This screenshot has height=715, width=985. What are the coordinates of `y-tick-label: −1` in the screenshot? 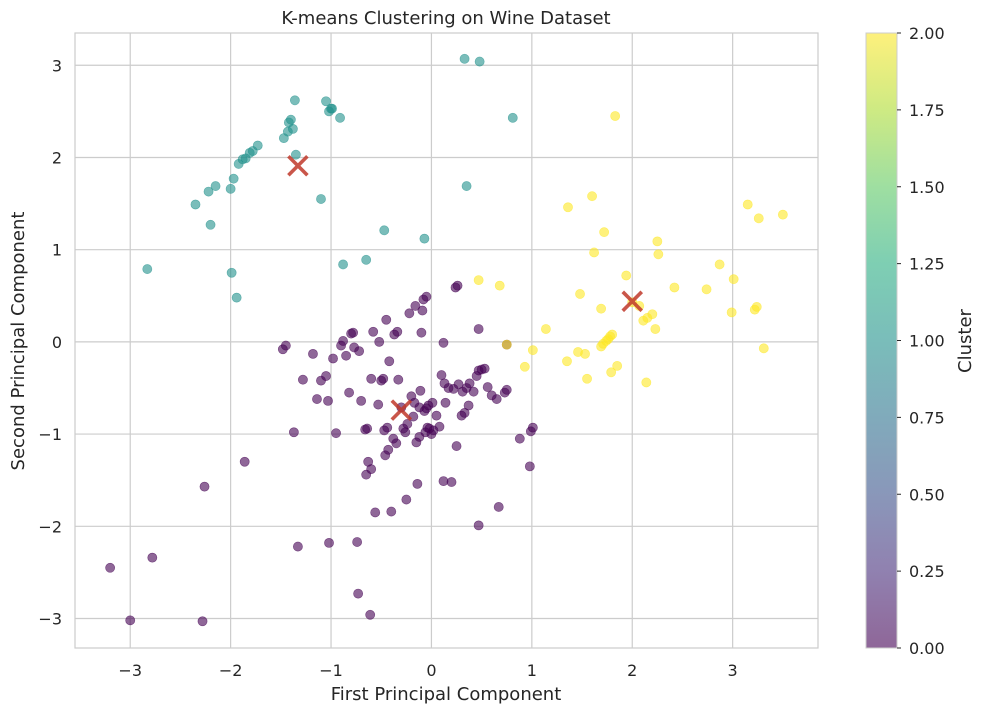 It's located at (50, 434).